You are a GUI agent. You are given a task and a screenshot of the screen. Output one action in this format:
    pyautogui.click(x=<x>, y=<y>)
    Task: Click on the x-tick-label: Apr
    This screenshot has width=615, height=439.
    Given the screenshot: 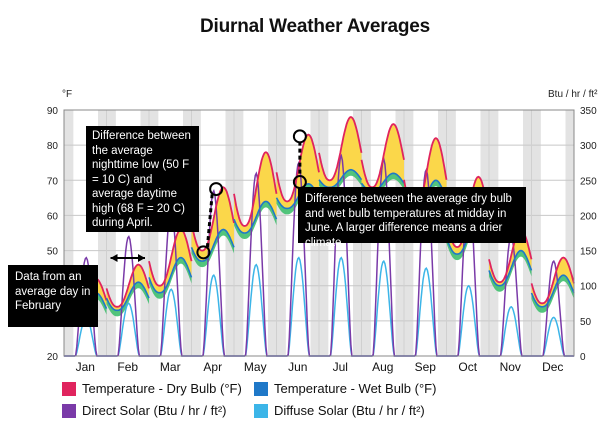 What is the action you would take?
    pyautogui.click(x=212, y=367)
    